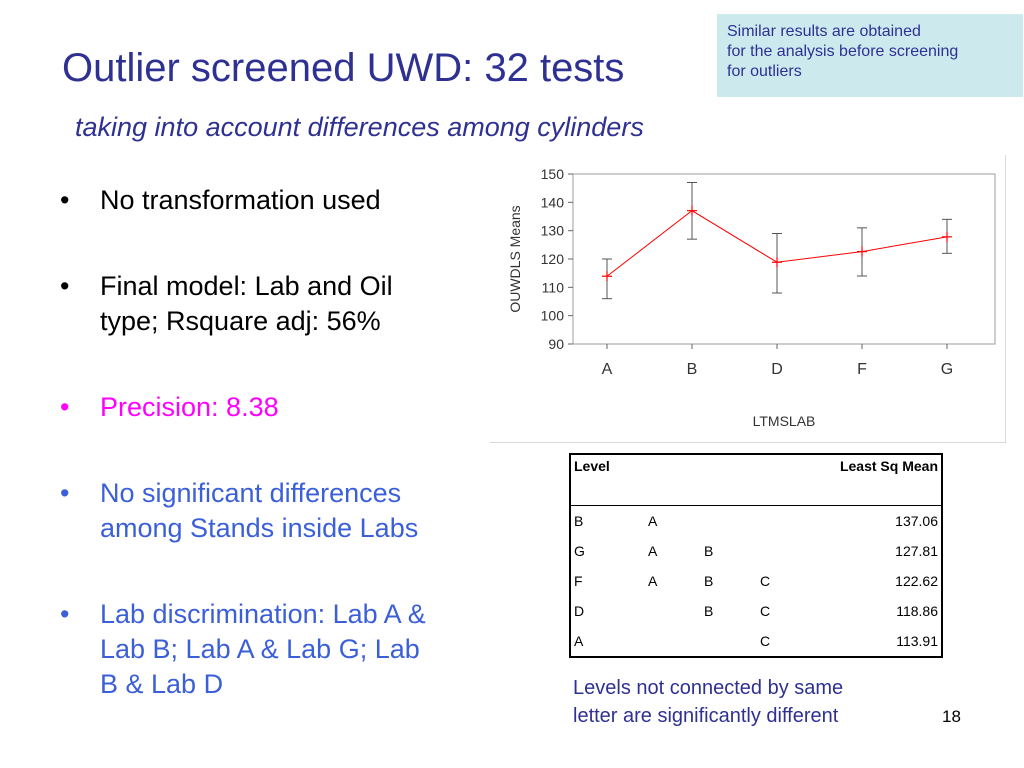 Image resolution: width=1024 pixels, height=768 pixels. Describe the element at coordinates (162, 684) in the screenshot. I see `bullet-text: B & Lab D` at that location.